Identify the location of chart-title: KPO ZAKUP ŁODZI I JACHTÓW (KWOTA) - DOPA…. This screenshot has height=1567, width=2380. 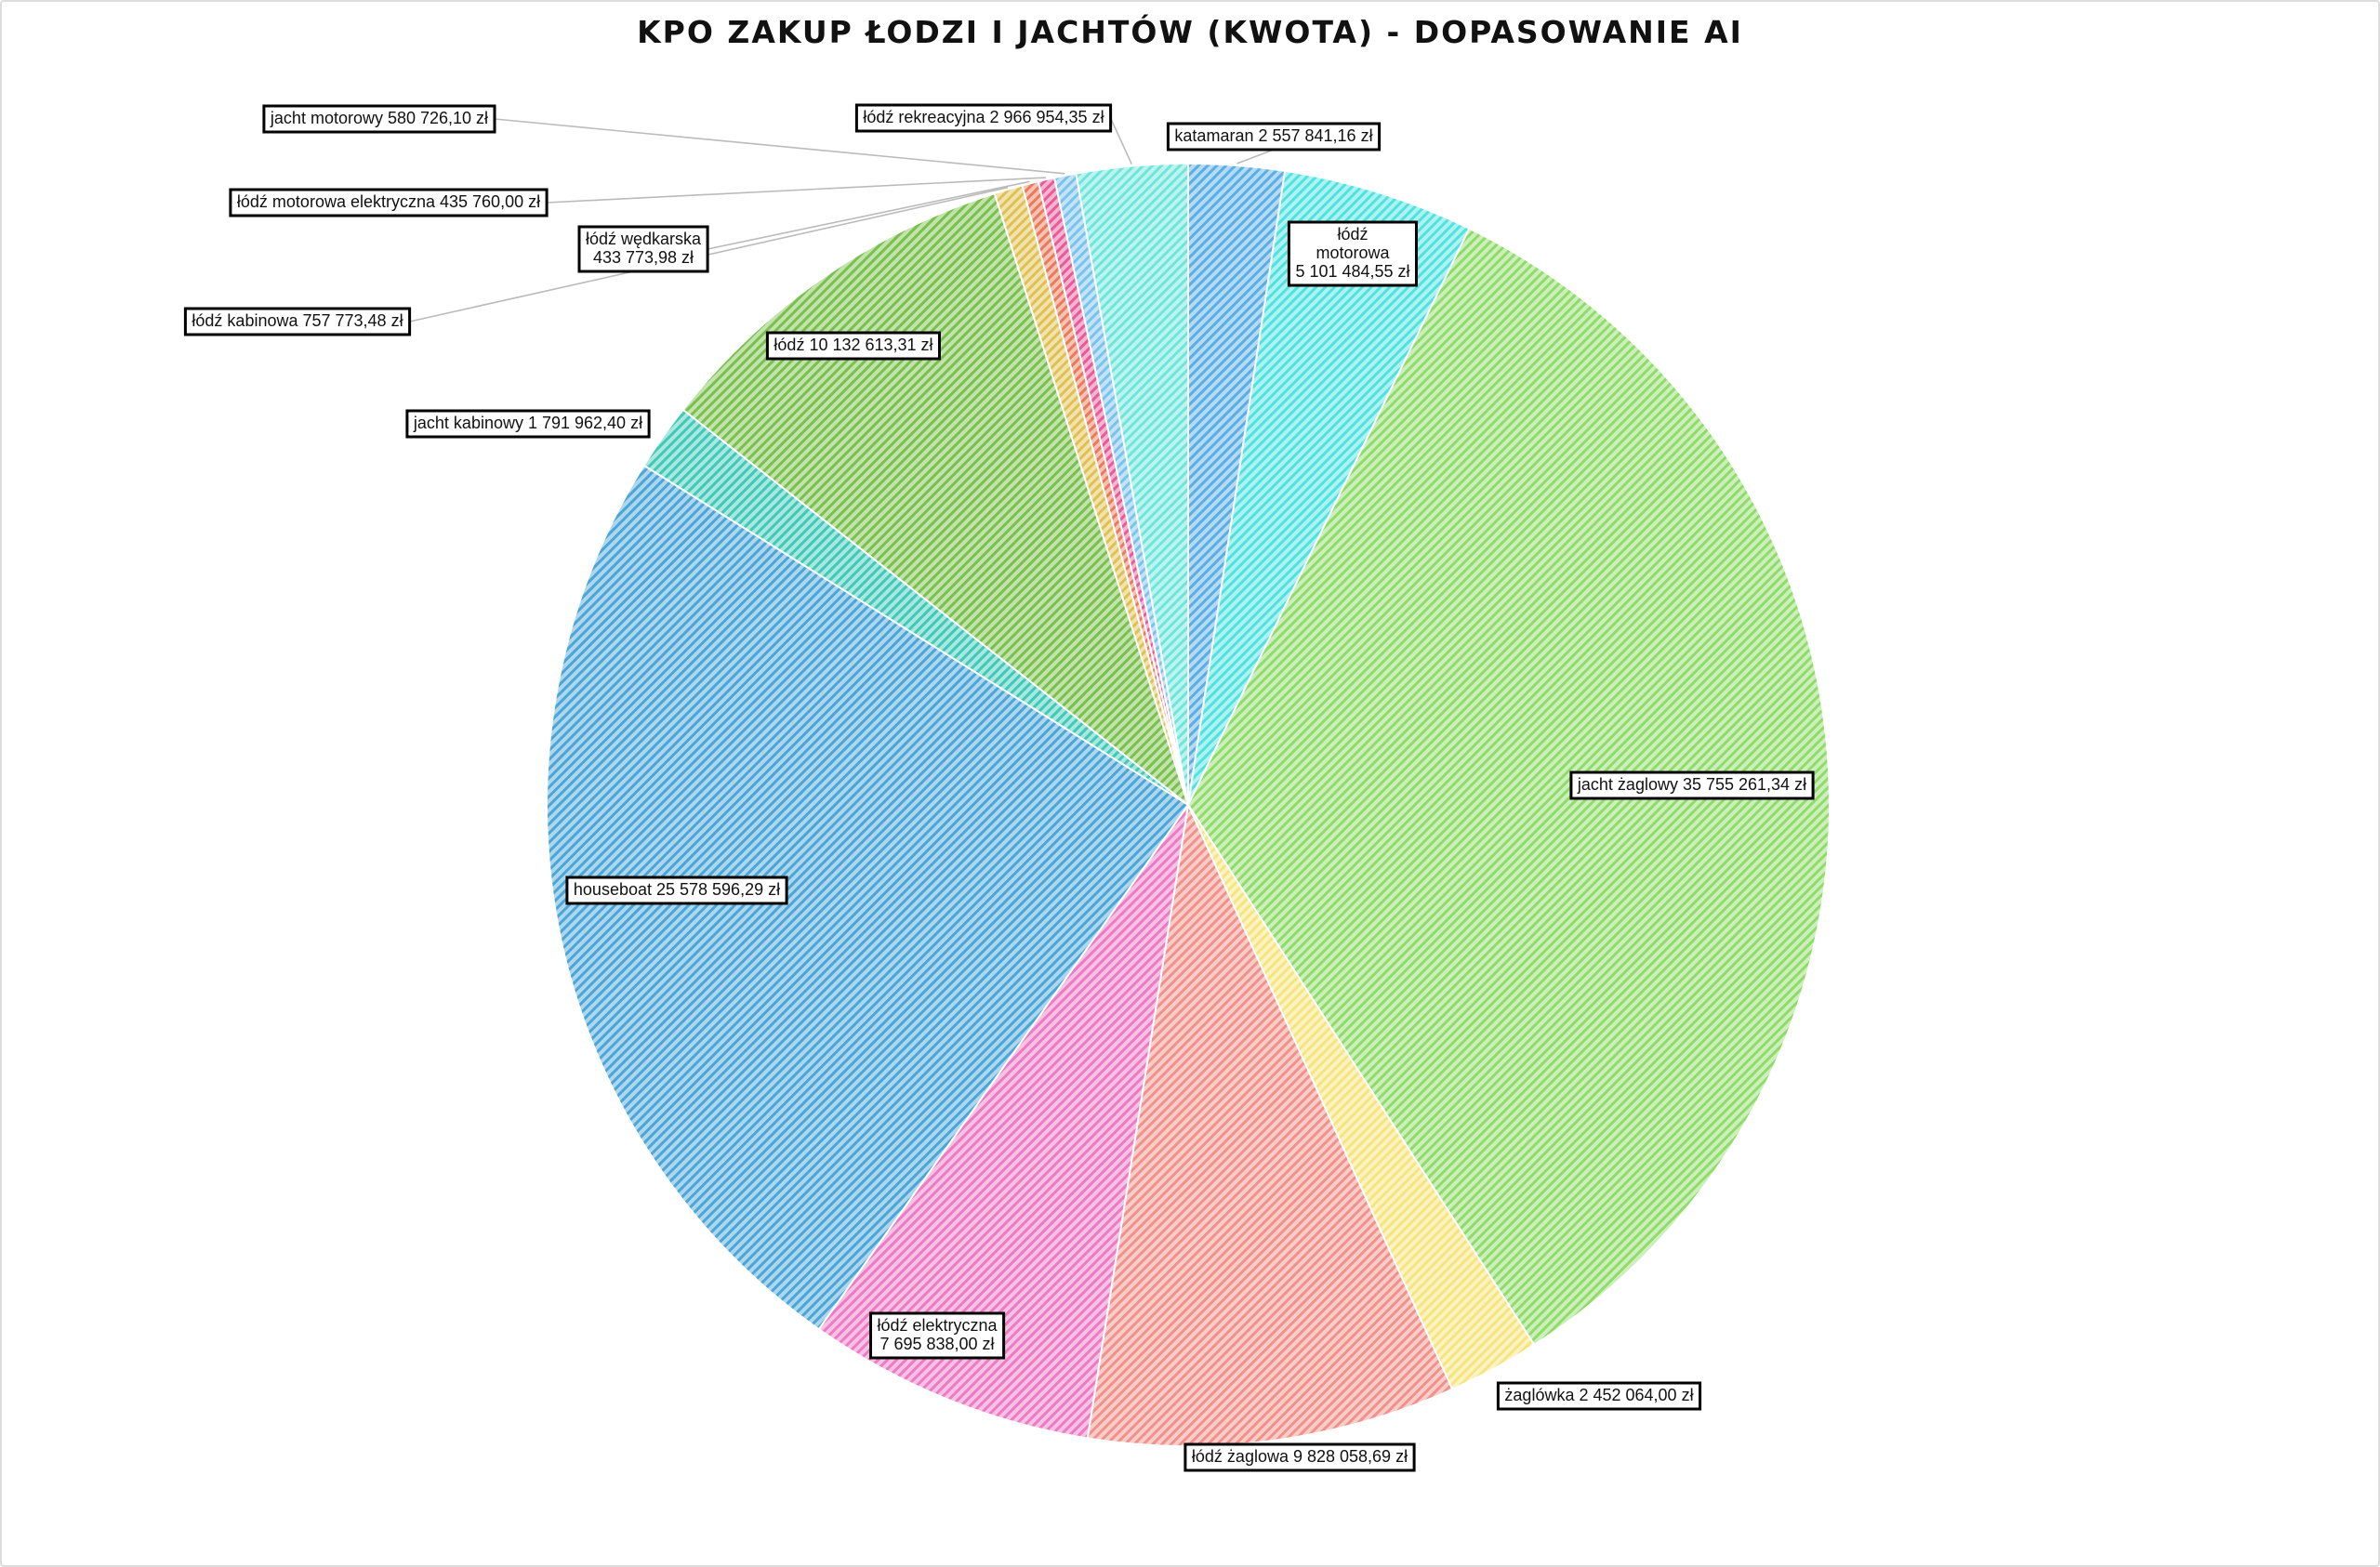
(1190, 31).